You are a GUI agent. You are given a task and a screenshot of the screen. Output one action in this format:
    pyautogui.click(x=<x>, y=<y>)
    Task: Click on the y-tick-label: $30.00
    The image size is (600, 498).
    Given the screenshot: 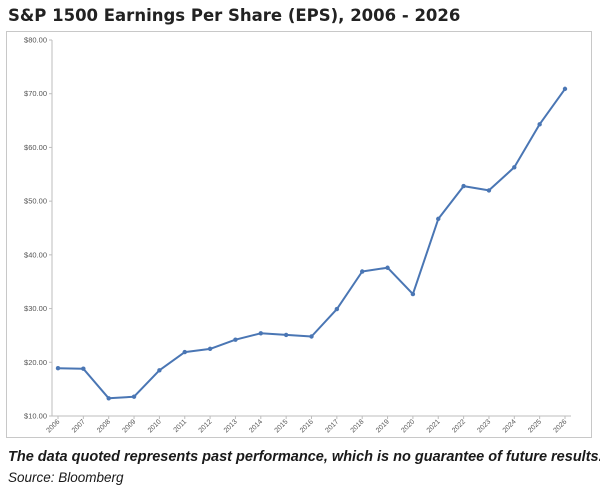 What is the action you would take?
    pyautogui.click(x=35, y=308)
    